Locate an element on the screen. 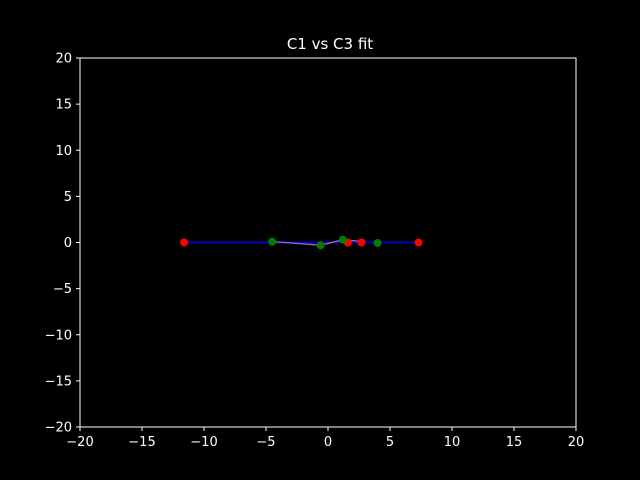 The width and height of the screenshot is (640, 480). y-tick-label: 20 is located at coordinates (63, 59).